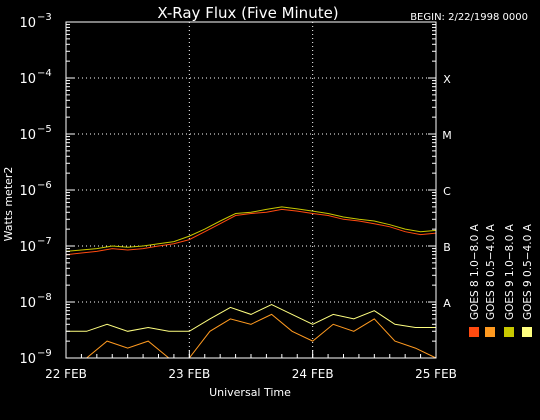 The height and width of the screenshot is (420, 540). Describe the element at coordinates (66, 374) in the screenshot. I see `x-tick-label: 22 FEB` at that location.